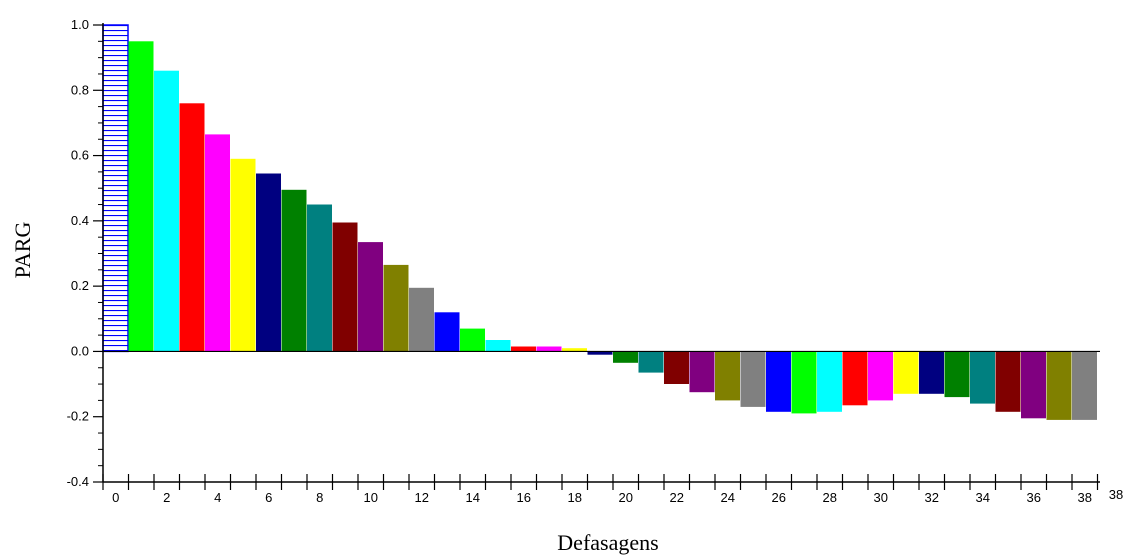 This screenshot has width=1128, height=556. I want to click on x-tick-label: 30, so click(881, 497).